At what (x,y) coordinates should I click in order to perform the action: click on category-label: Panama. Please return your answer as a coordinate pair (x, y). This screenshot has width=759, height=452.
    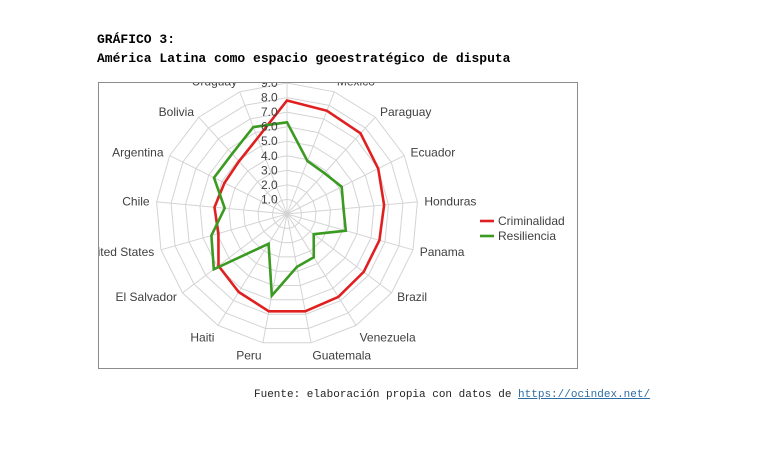
    Looking at the image, I should click on (442, 252).